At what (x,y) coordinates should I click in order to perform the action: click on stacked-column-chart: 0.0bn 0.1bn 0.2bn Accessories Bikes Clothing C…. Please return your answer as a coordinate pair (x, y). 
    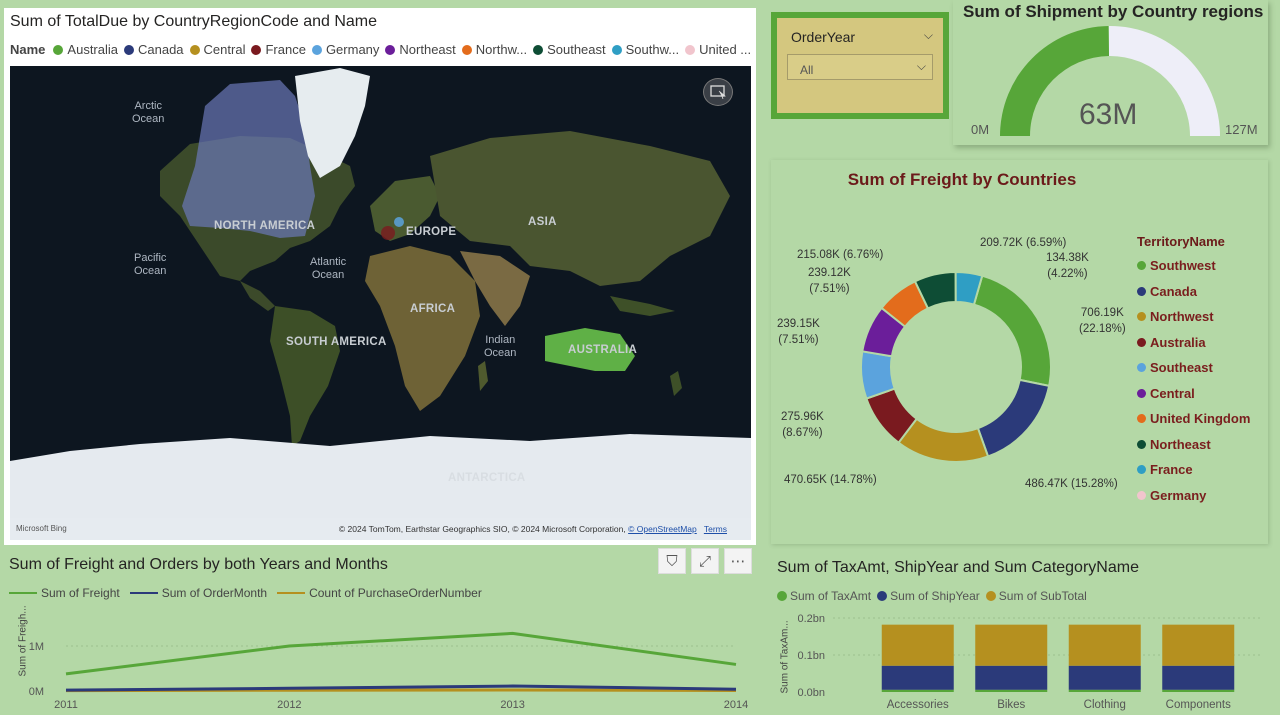
    Looking at the image, I should click on (1029, 662).